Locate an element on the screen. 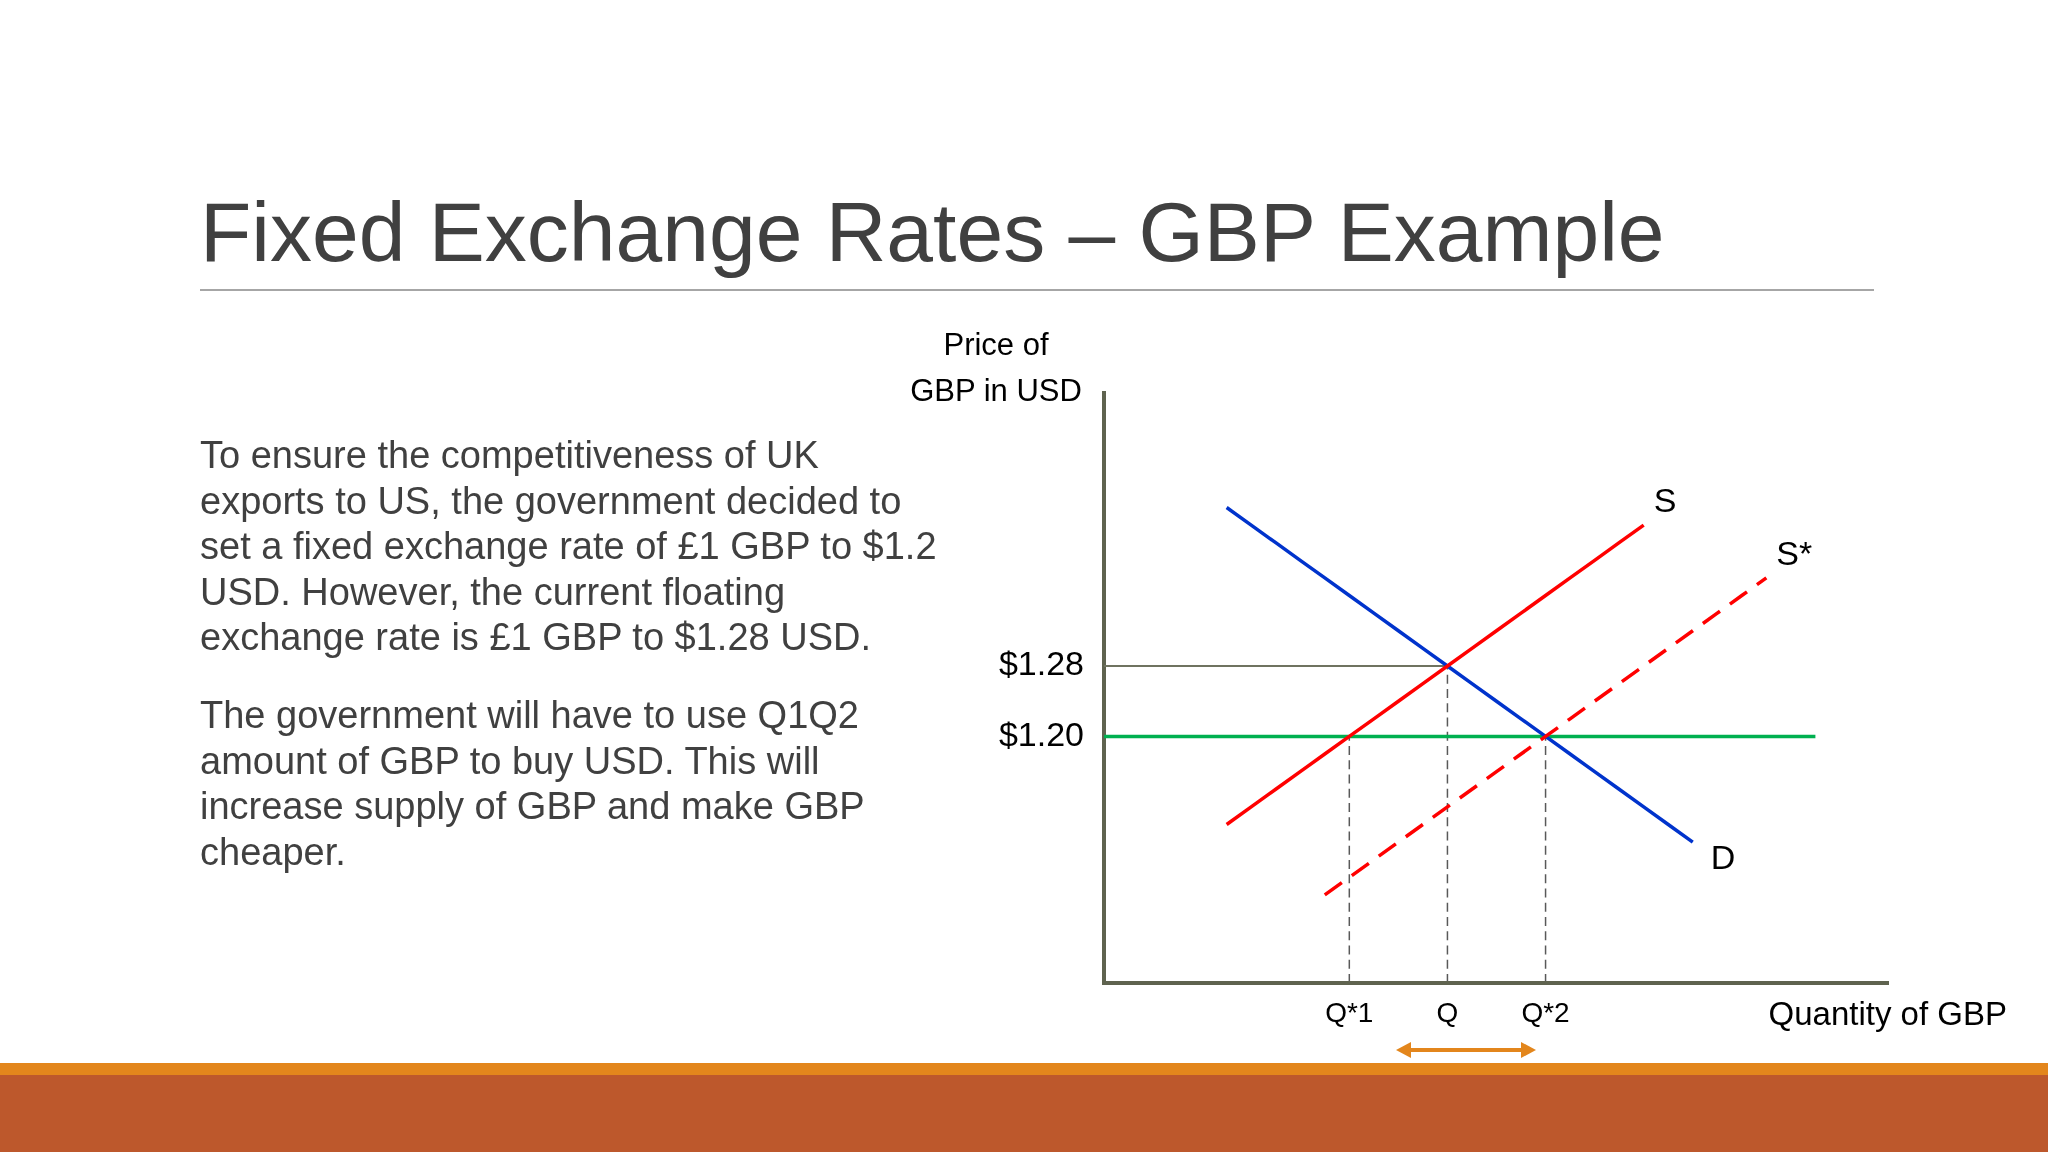 The height and width of the screenshot is (1152, 2048). series-label: D is located at coordinates (1723, 857).